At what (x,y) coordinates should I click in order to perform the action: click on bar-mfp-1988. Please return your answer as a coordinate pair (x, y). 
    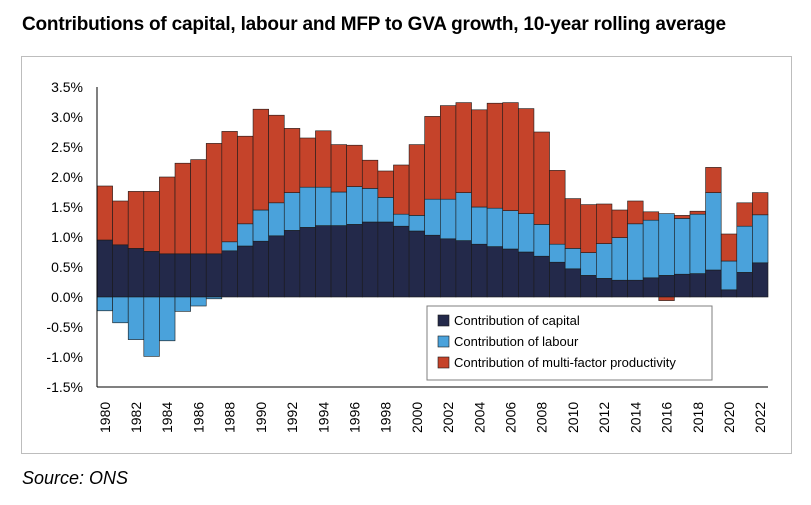
    Looking at the image, I should click on (229, 187).